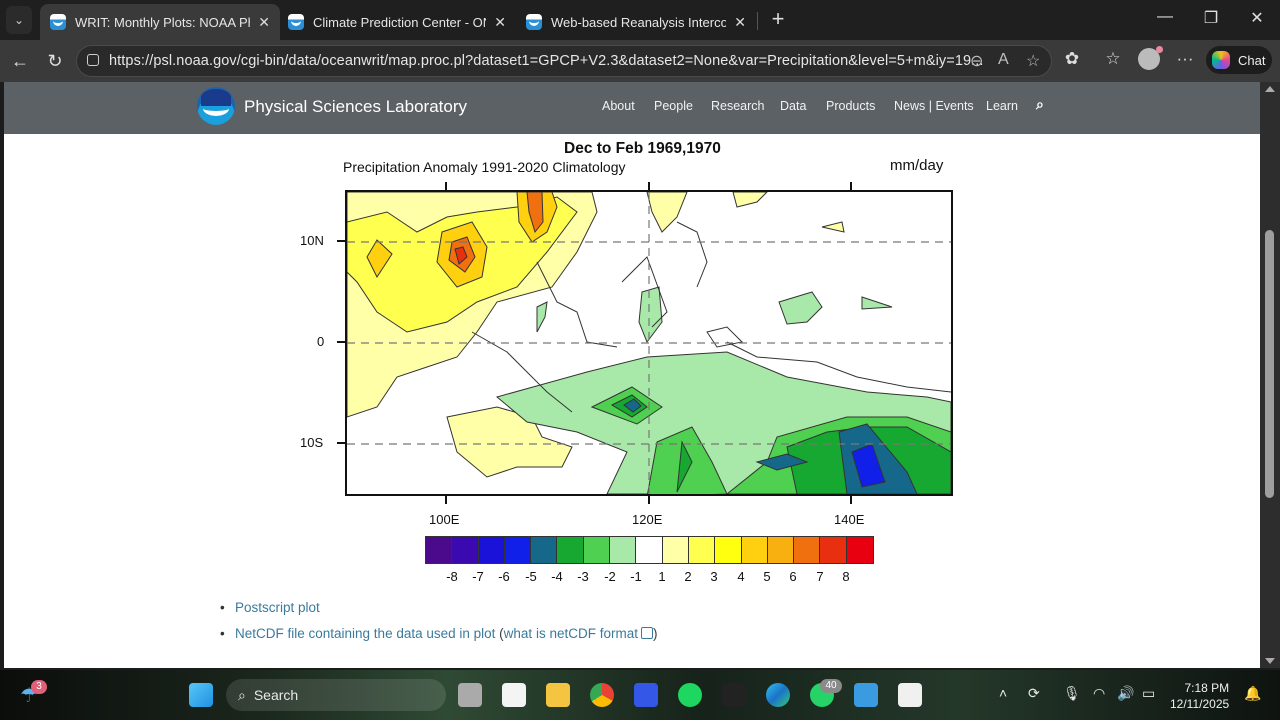 The image size is (1280, 720). What do you see at coordinates (639, 22) in the screenshot?
I see `tab-label: Web-based Reanalysis Intercompa` at bounding box center [639, 22].